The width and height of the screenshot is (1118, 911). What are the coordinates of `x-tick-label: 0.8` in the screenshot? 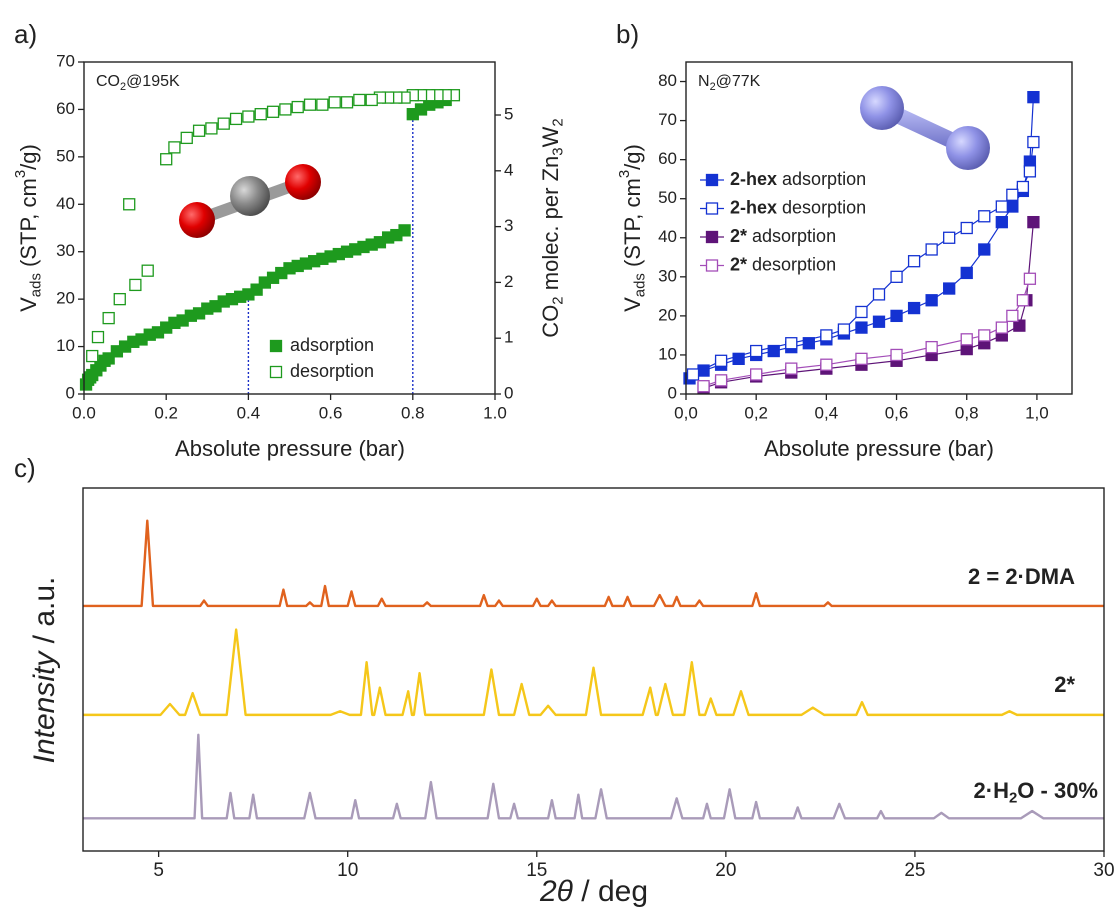 It's located at (413, 412).